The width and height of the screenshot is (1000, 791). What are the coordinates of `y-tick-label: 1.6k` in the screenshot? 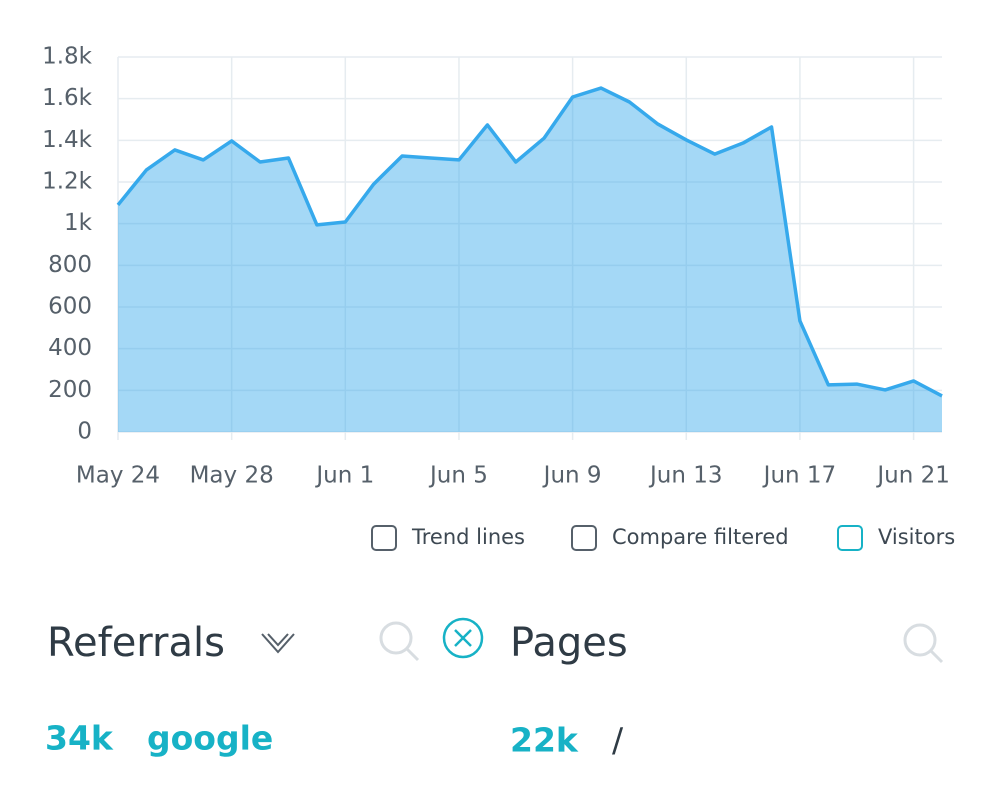 It's located at (67, 98).